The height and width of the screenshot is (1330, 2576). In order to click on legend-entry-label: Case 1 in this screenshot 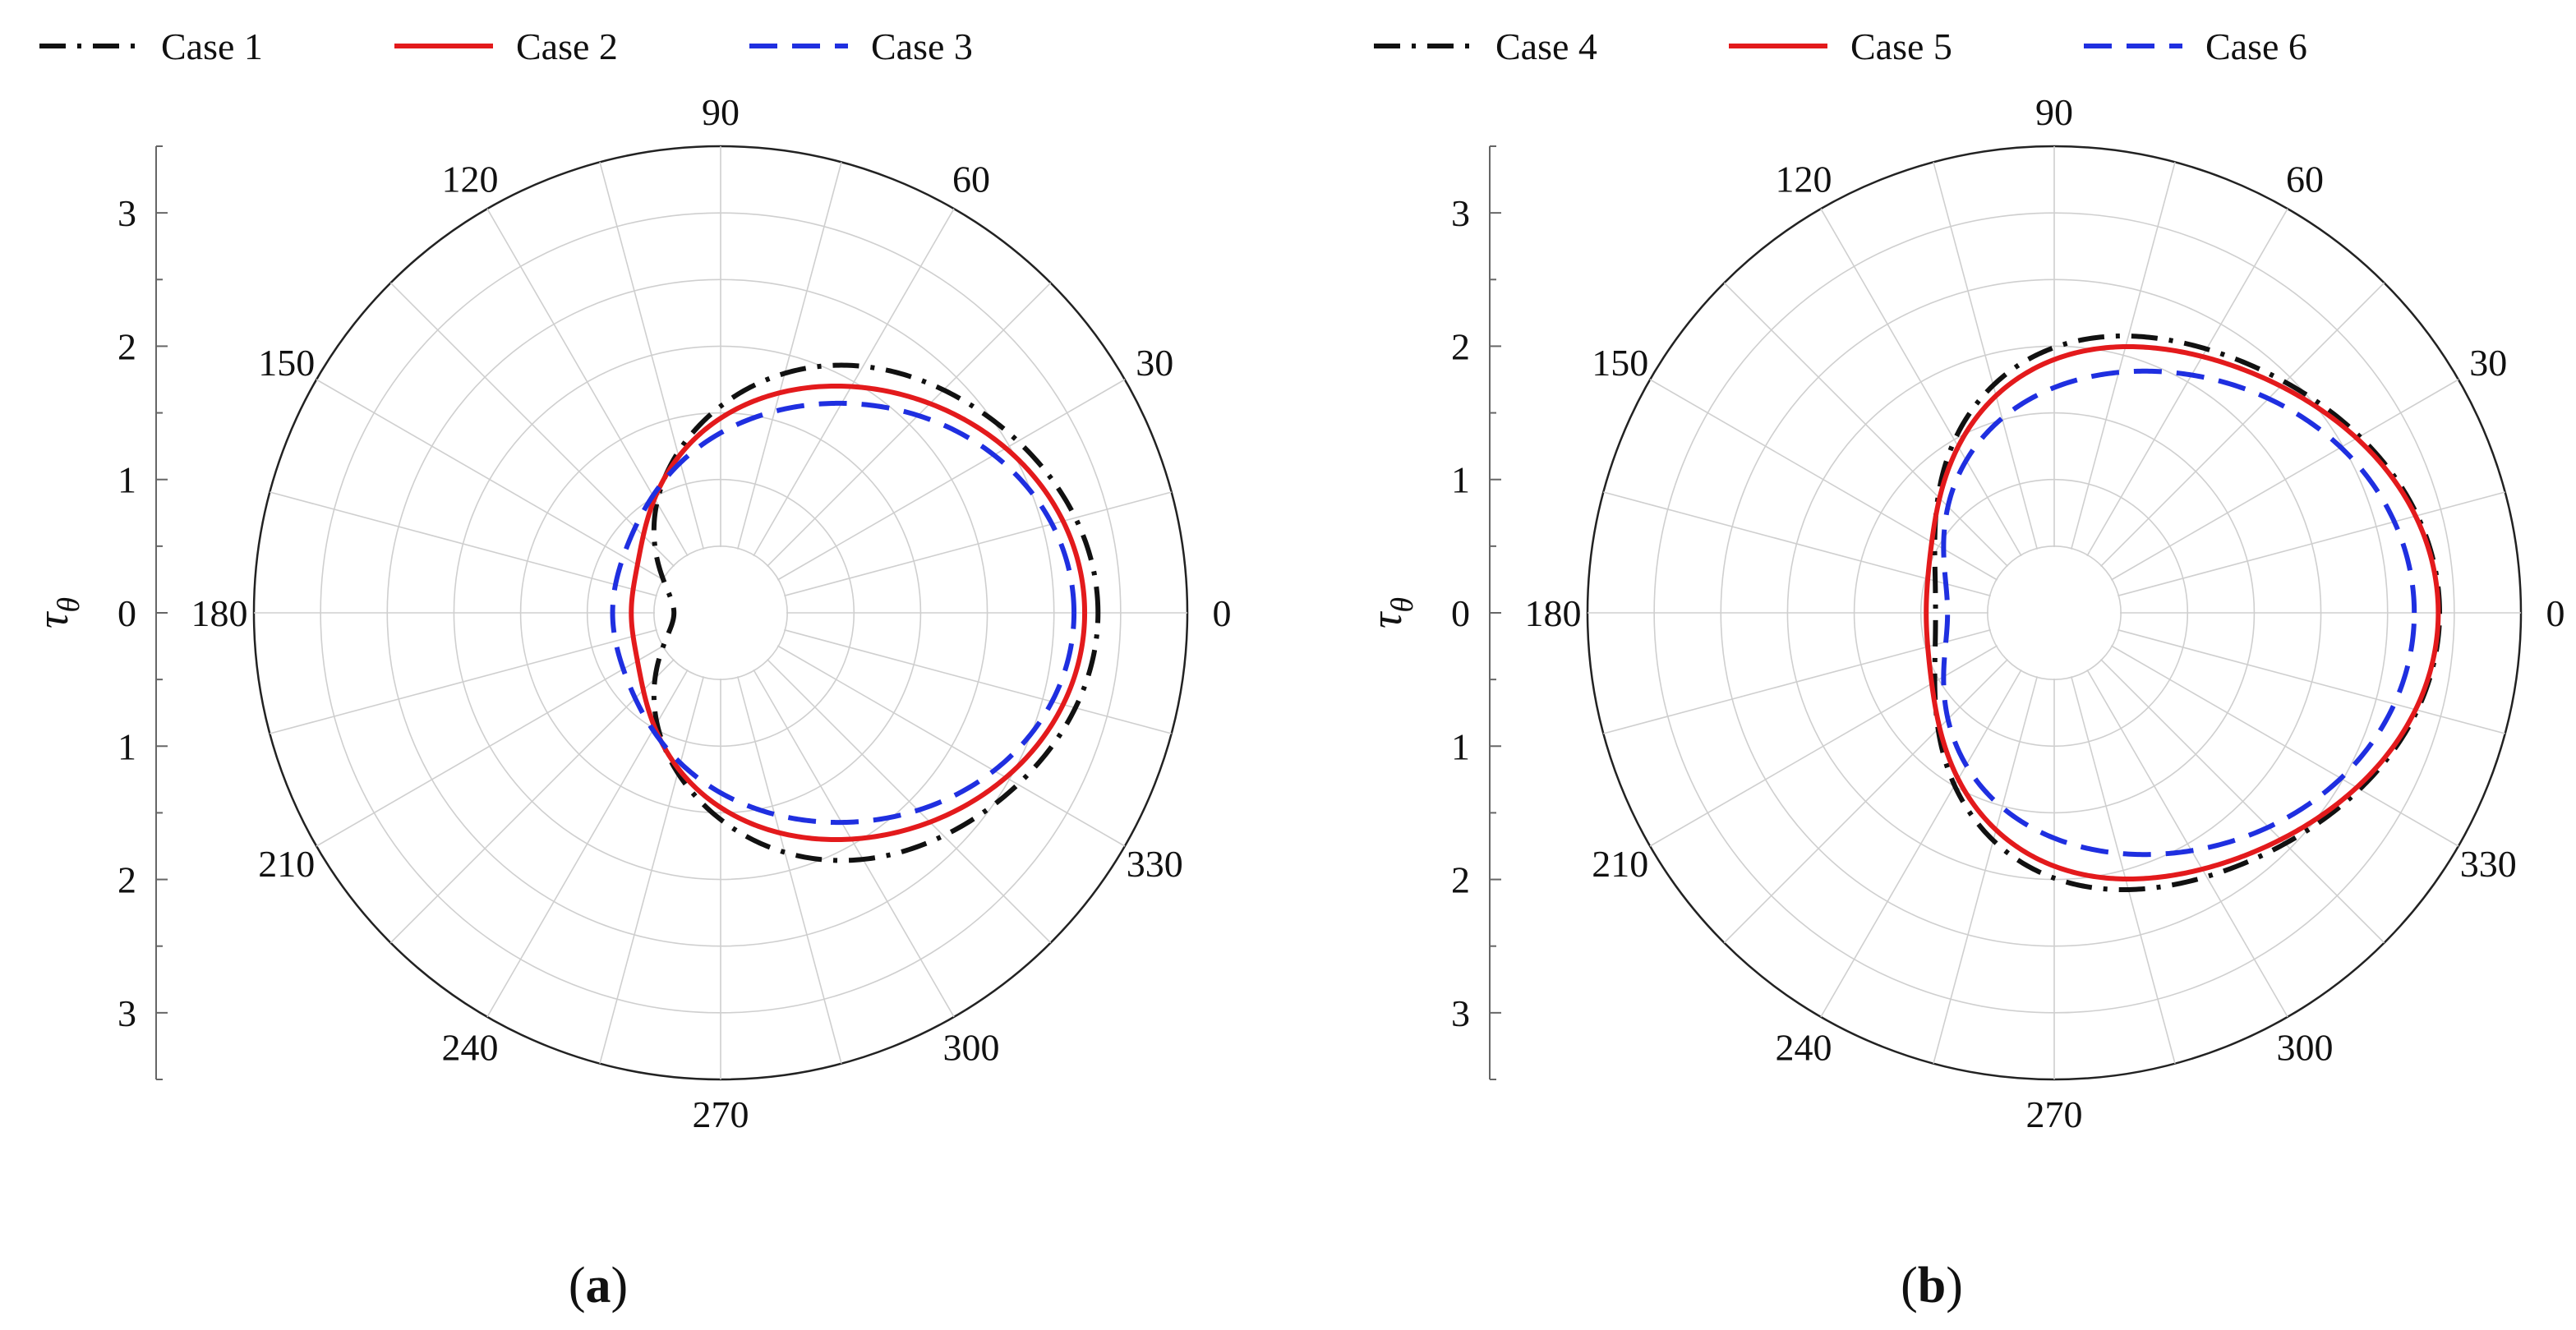, I will do `click(212, 46)`.